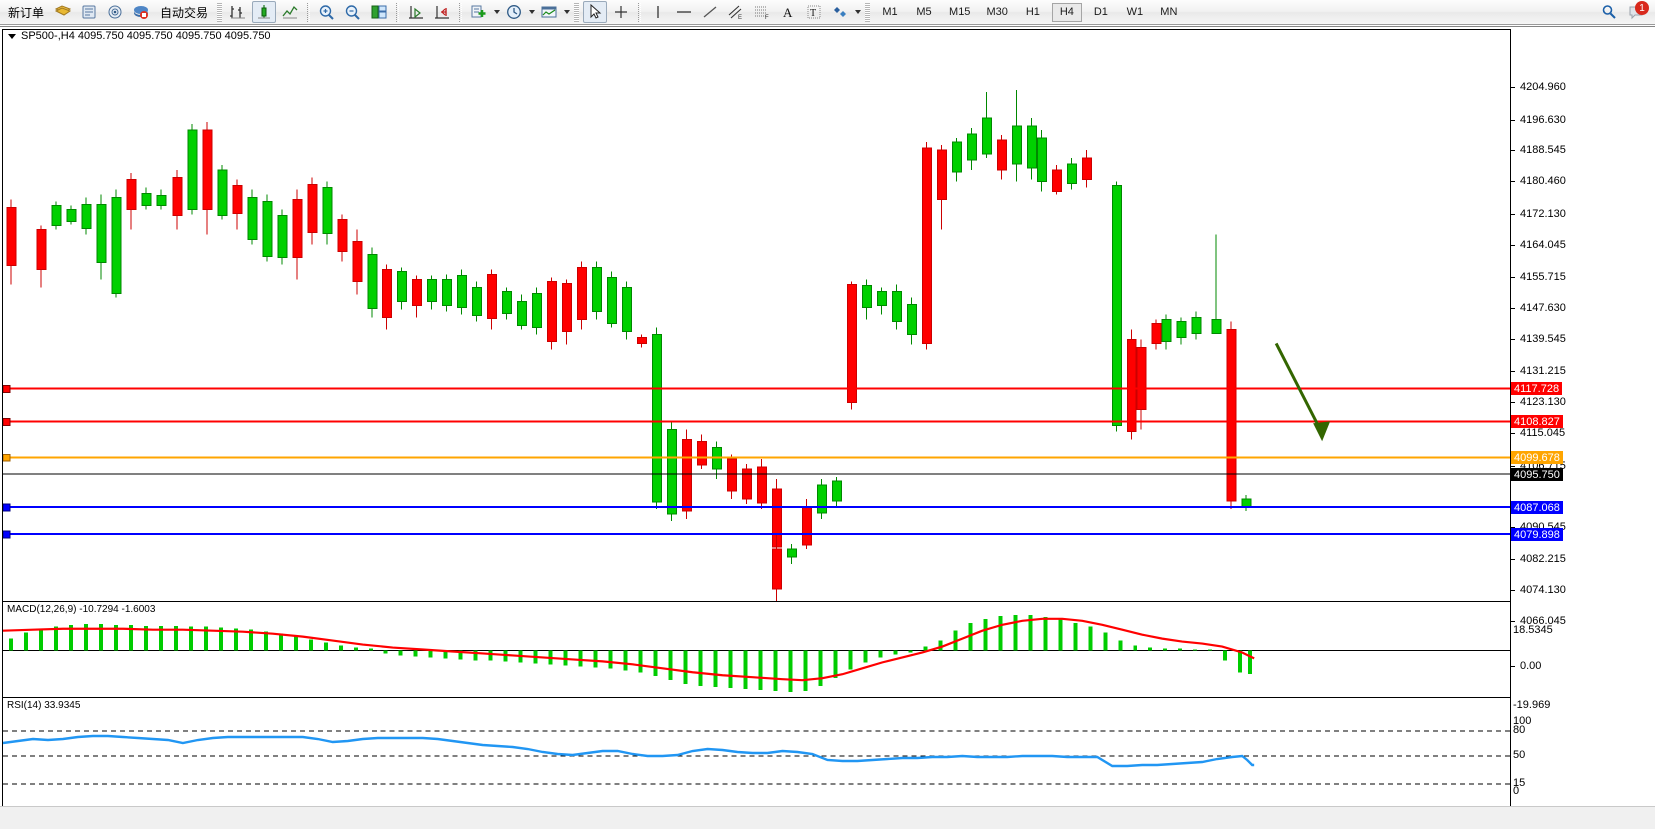 The height and width of the screenshot is (829, 1655). What do you see at coordinates (1516, 791) in the screenshot?
I see `rsi-tick: 0` at bounding box center [1516, 791].